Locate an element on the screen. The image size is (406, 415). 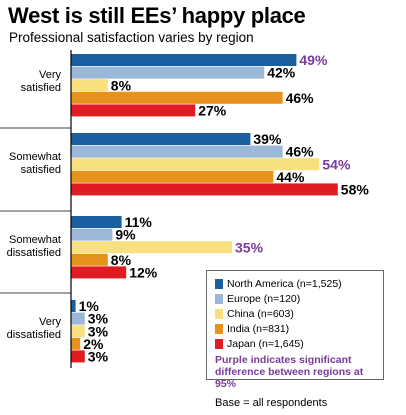
legend-item: Europe (n=120) is located at coordinates (296, 299).